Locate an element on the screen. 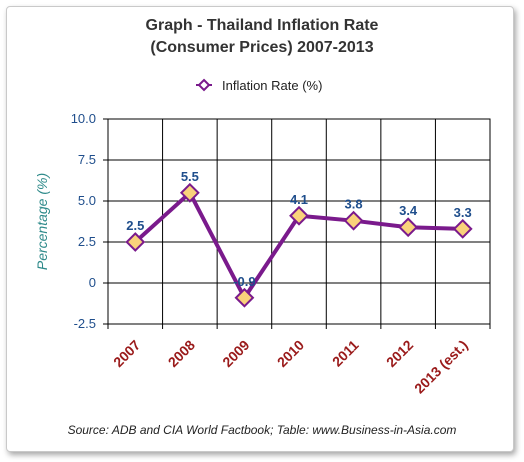 Image resolution: width=524 pixels, height=462 pixels. x-tick-label: 2011 is located at coordinates (345, 353).